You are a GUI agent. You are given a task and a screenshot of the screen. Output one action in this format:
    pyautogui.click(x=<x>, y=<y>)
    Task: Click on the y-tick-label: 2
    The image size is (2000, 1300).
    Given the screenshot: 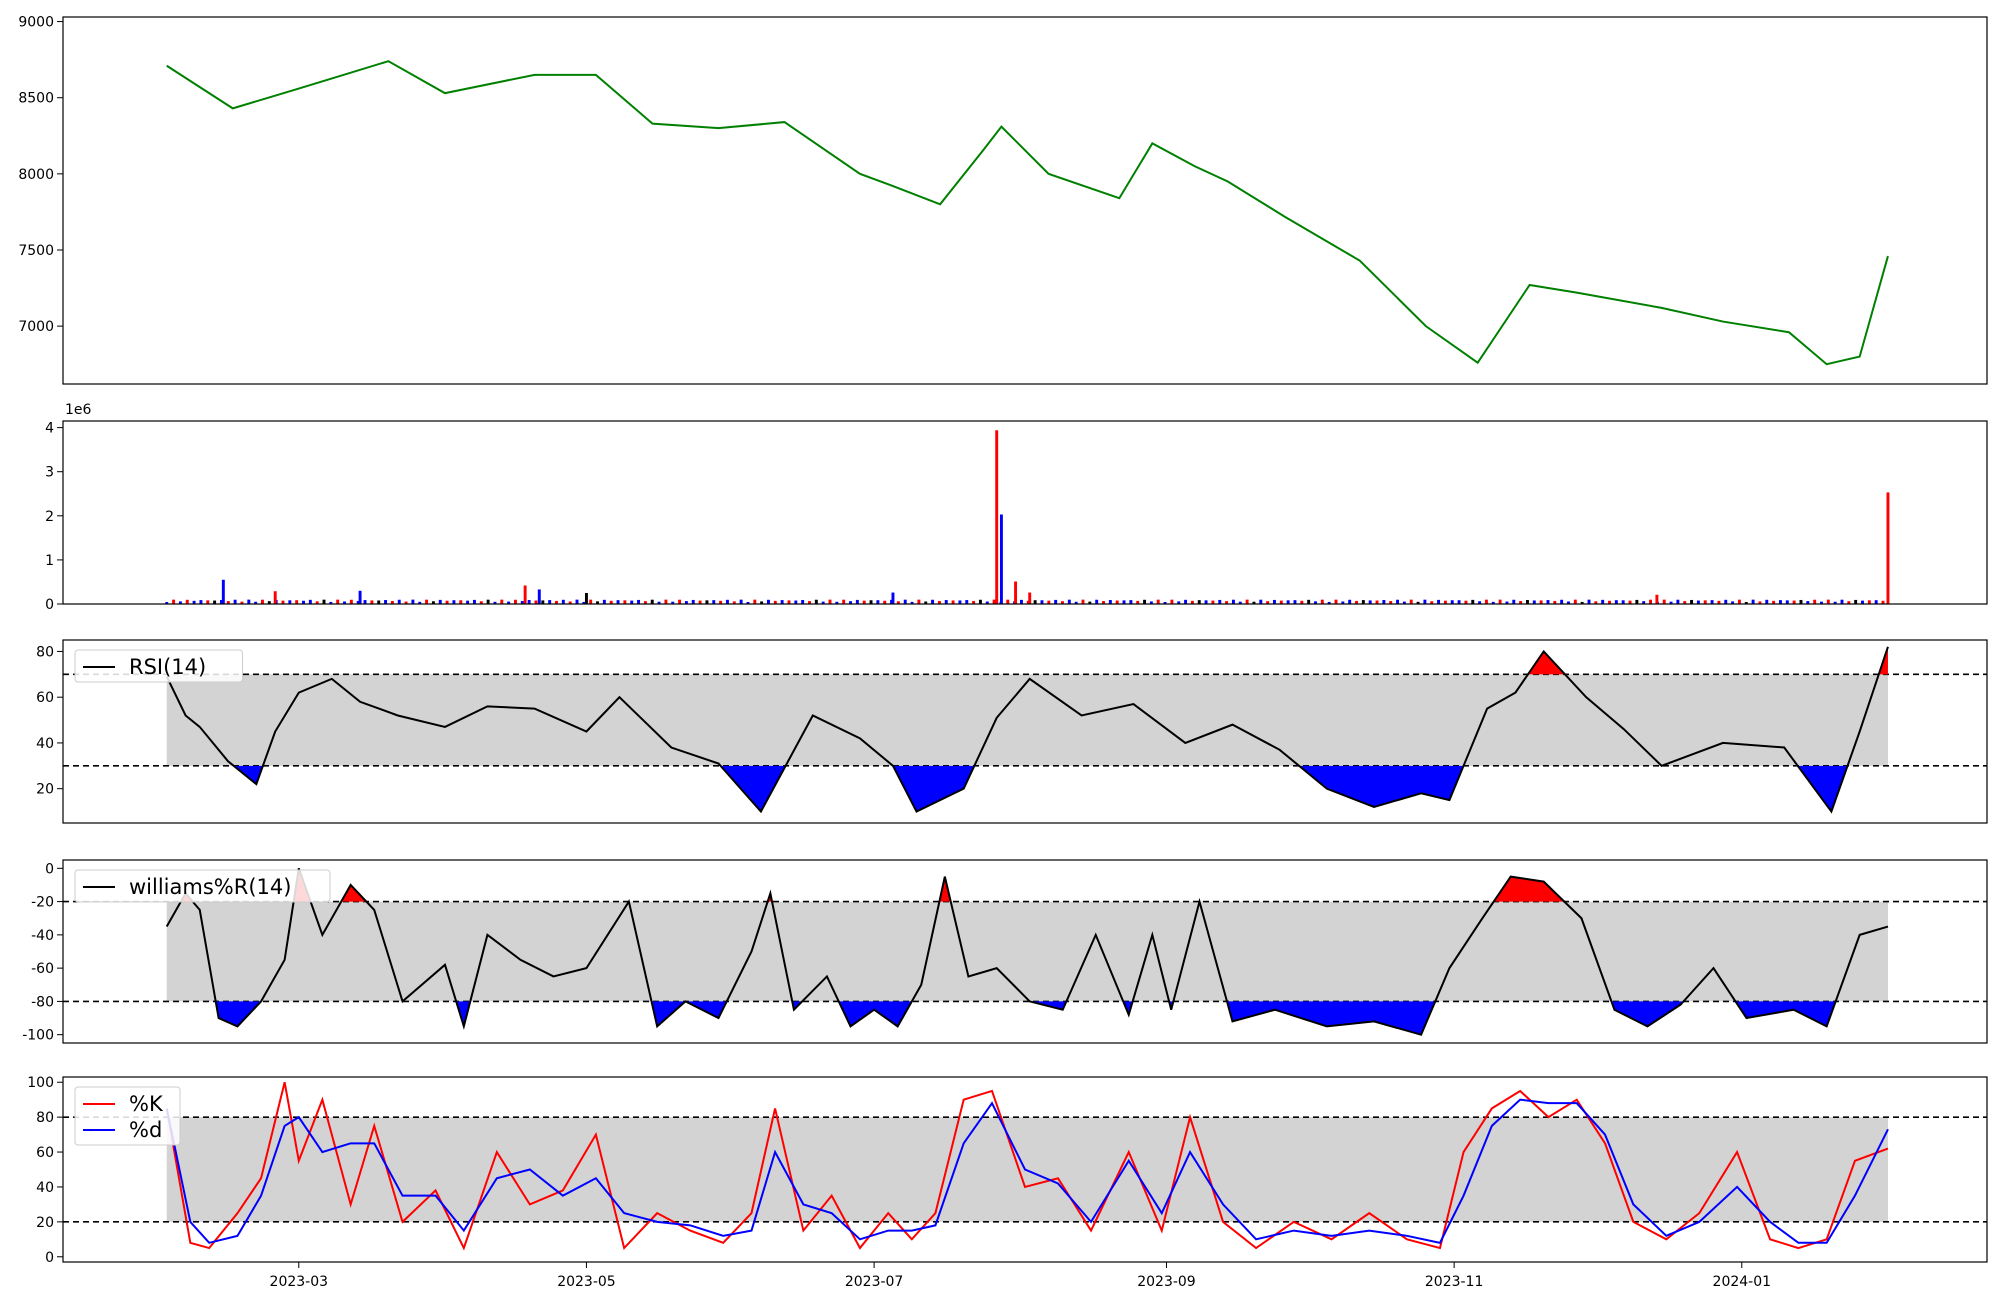 What is the action you would take?
    pyautogui.click(x=49, y=517)
    